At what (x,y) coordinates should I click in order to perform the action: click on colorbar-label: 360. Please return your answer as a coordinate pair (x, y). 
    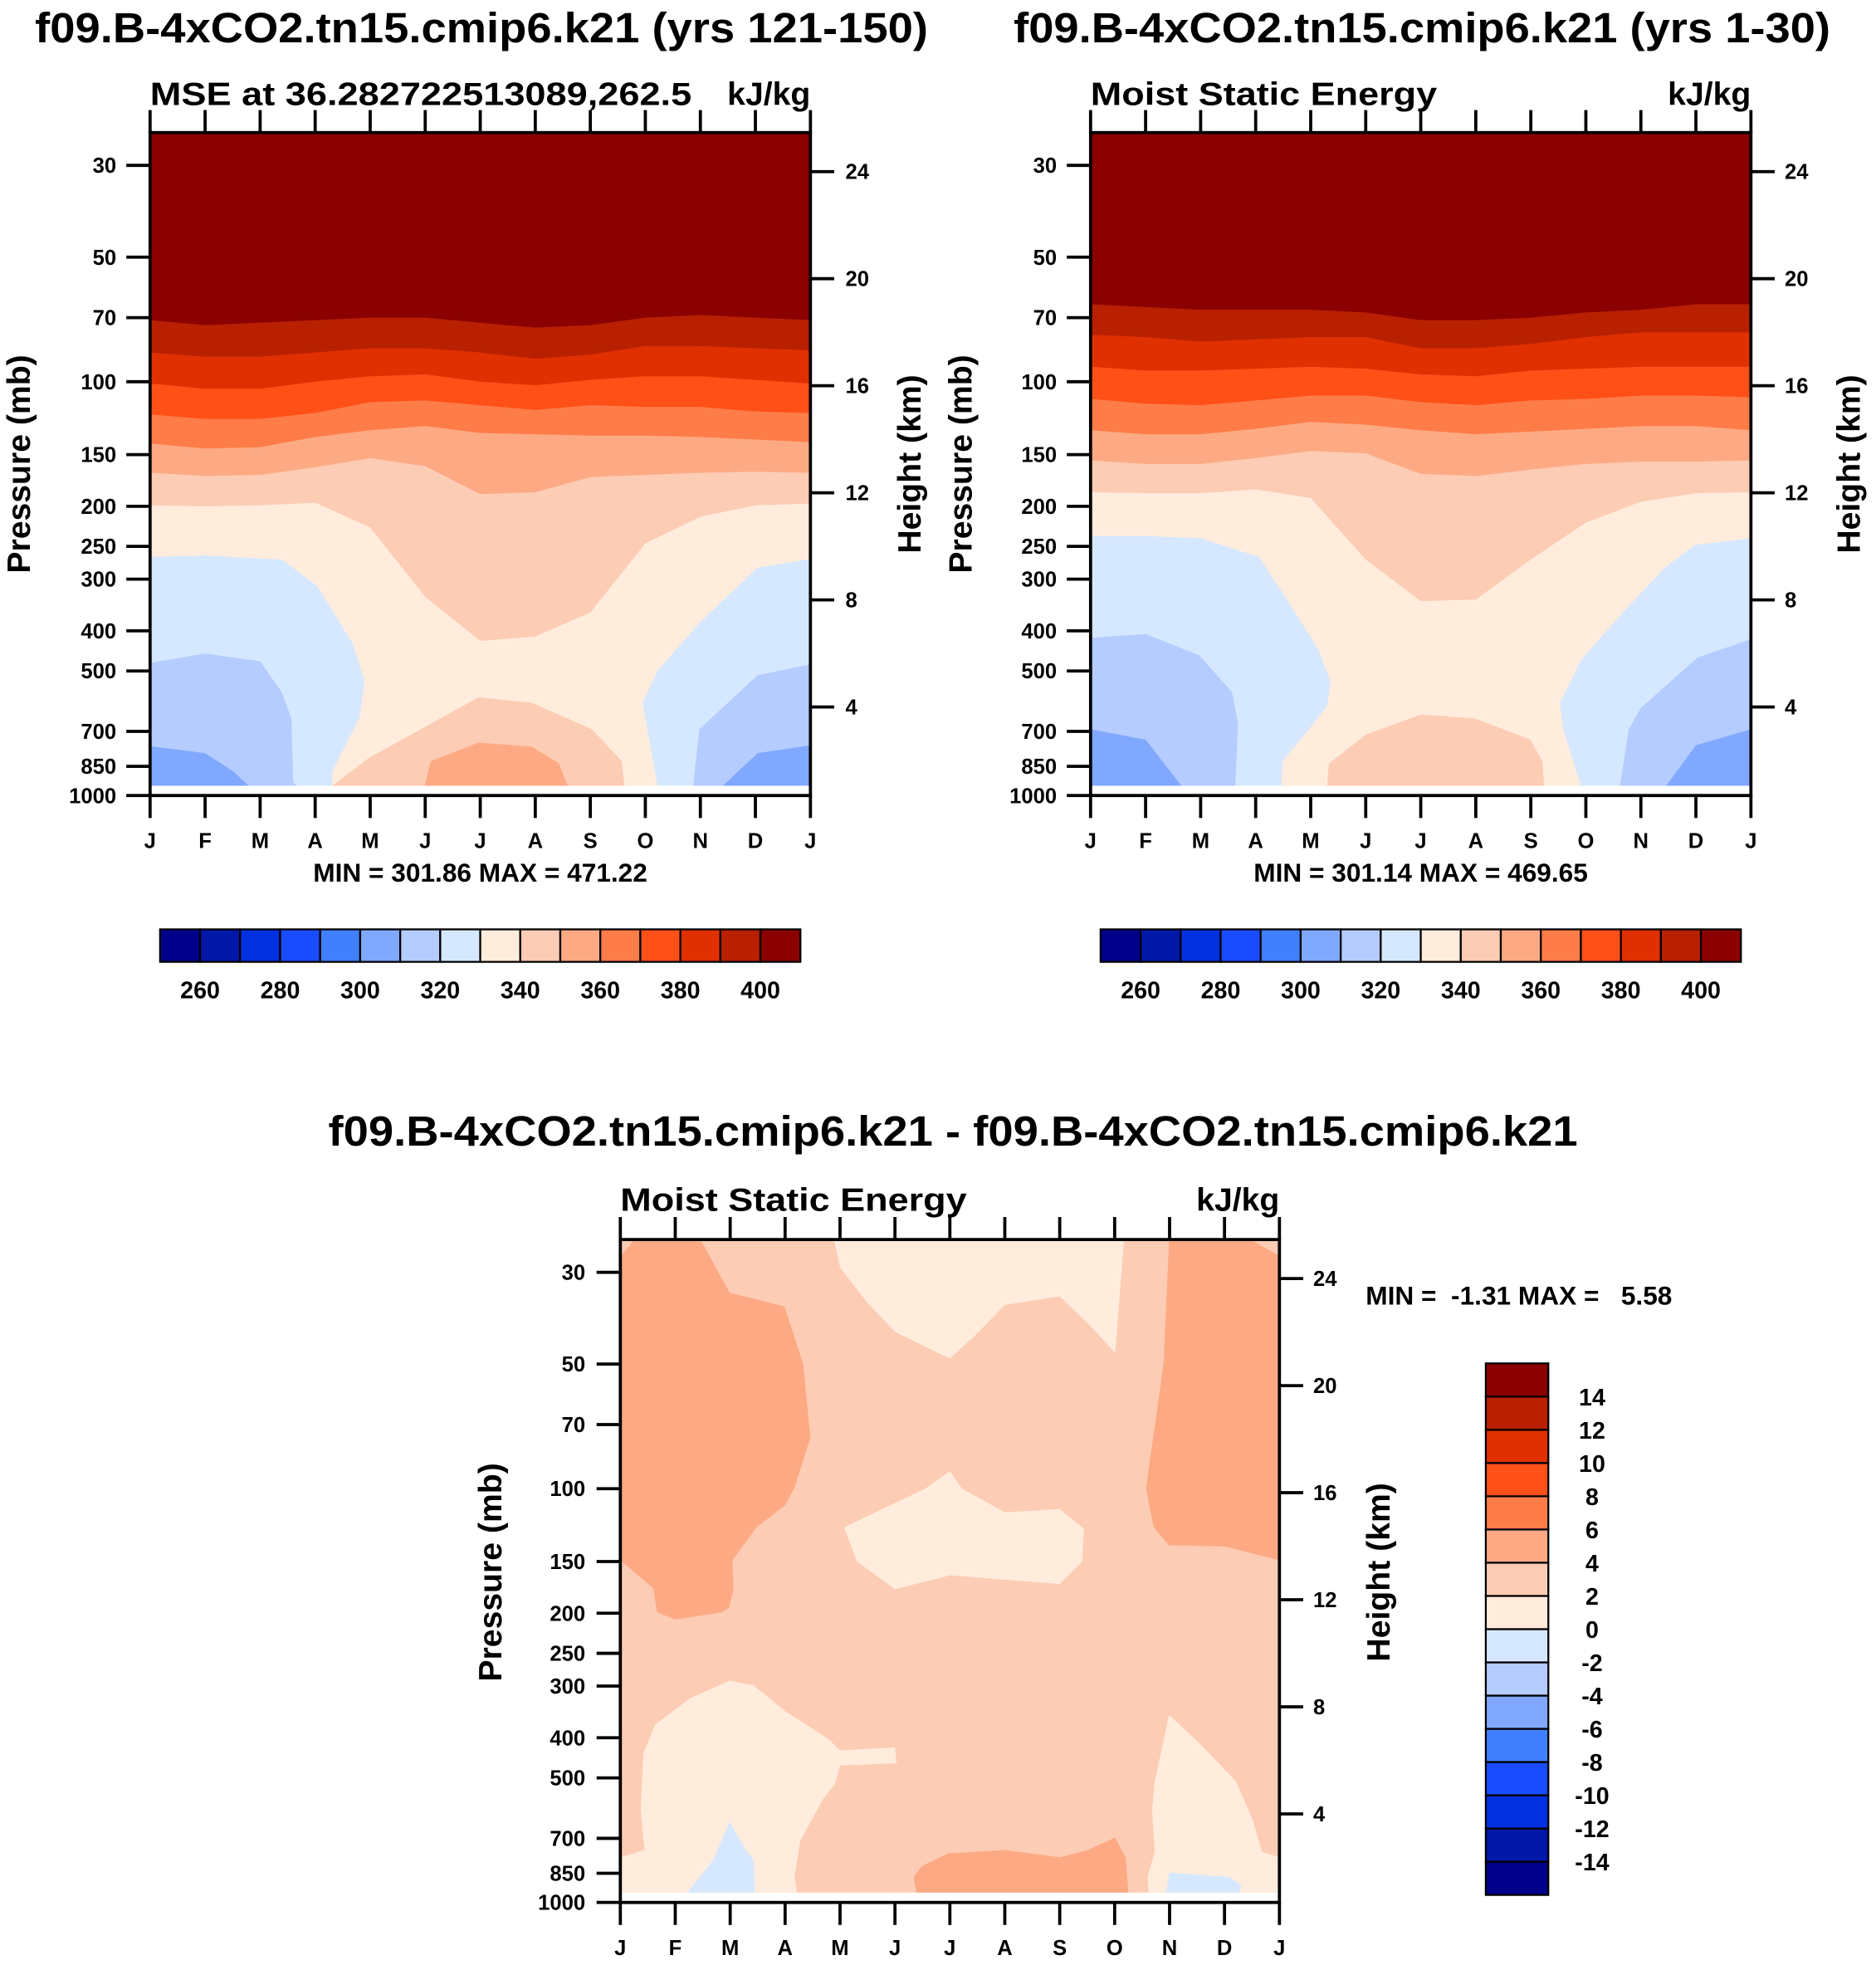
    Looking at the image, I should click on (600, 990).